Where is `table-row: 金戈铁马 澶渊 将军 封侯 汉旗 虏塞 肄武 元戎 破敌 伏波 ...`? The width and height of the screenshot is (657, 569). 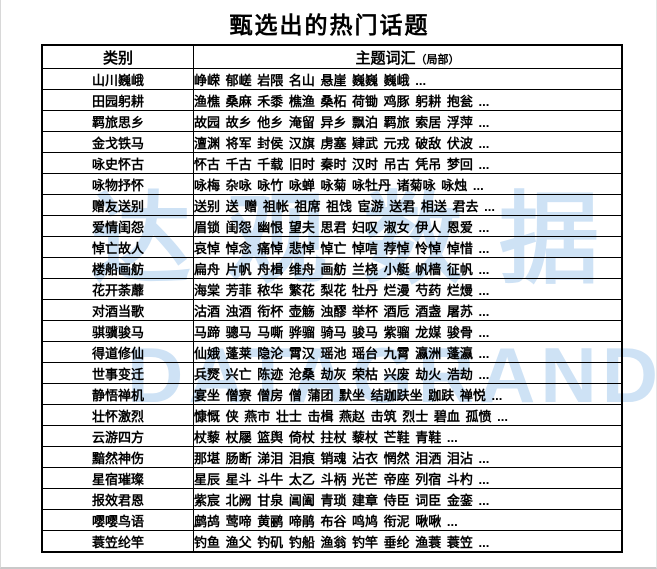 table-row: 金戈铁马 澶渊 将军 封侯 汉旗 虏塞 肄武 元戎 破敌 伏波 ... is located at coordinates (332, 142).